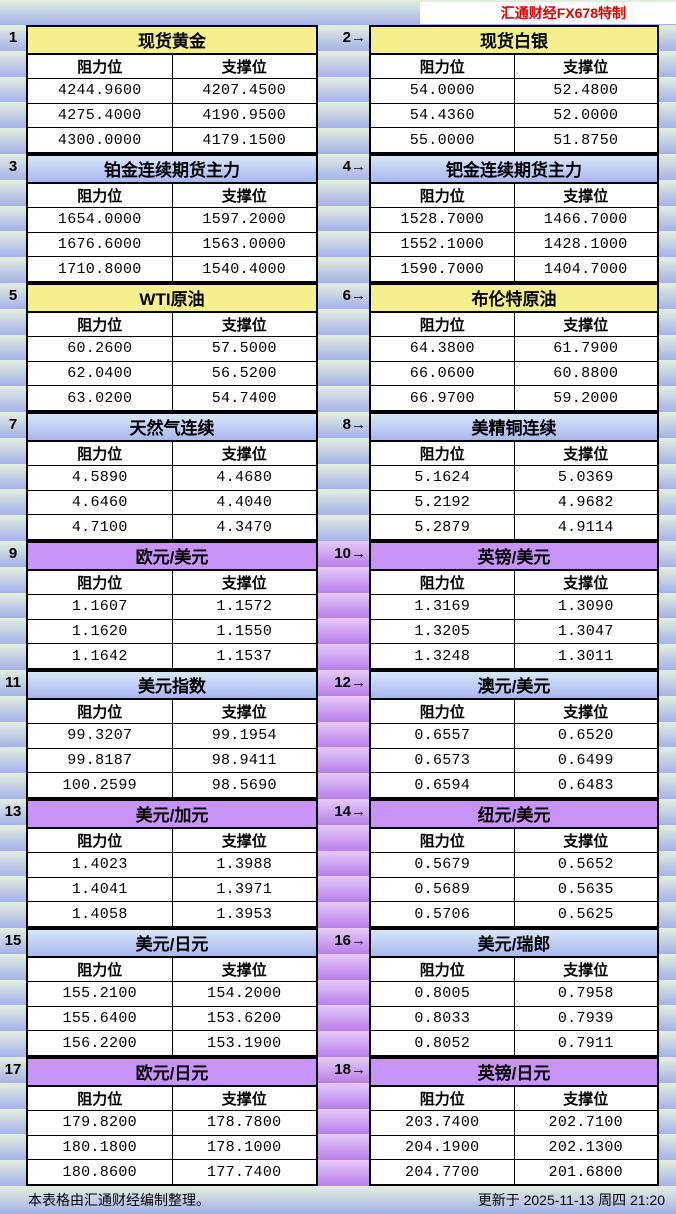  I want to click on resistance-value-cell: 0.5679, so click(443, 865).